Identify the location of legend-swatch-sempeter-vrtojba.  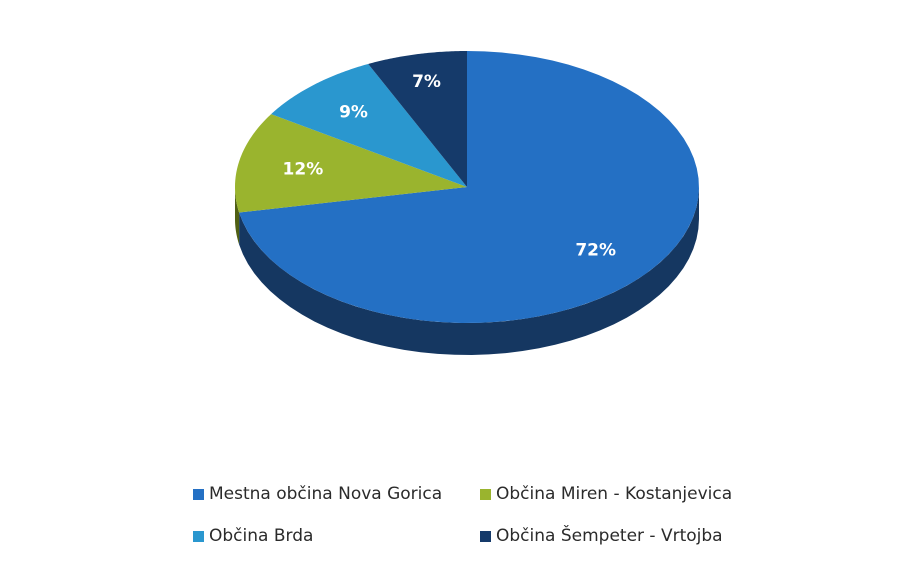
(485, 536).